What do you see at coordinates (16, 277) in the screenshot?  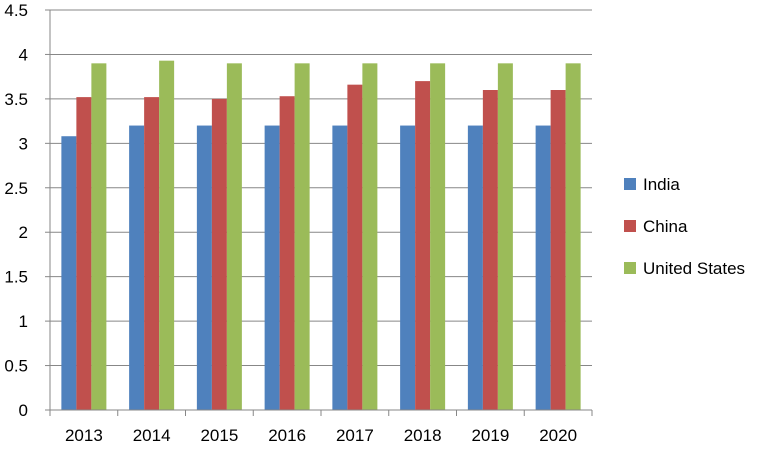 I see `y-tick-label: 1.5` at bounding box center [16, 277].